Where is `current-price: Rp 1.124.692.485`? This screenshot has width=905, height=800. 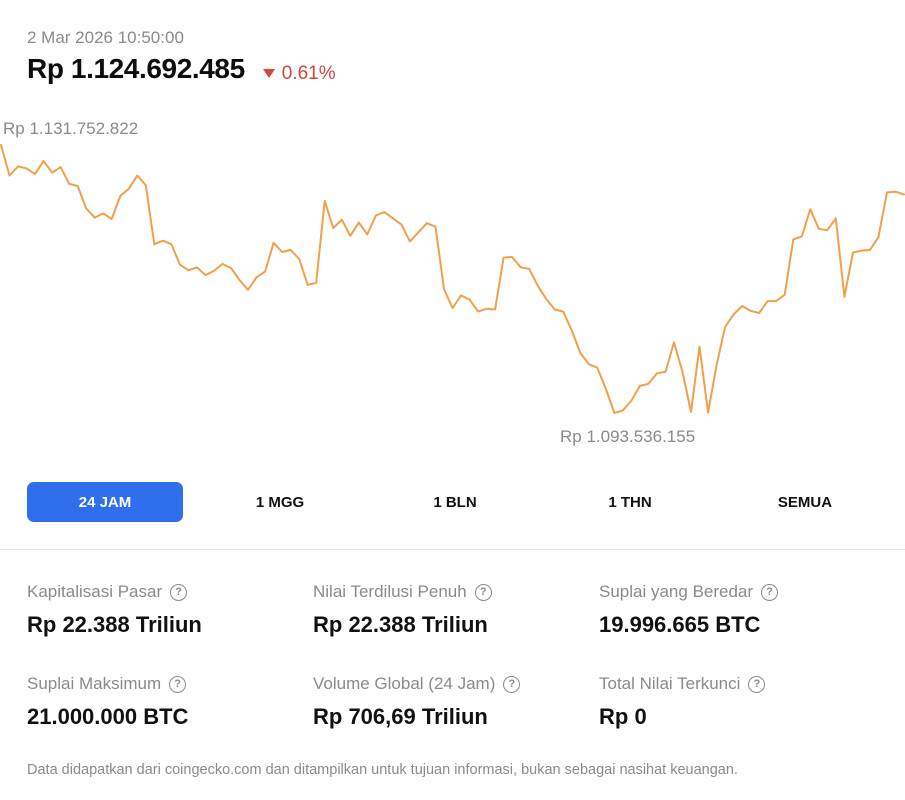
current-price: Rp 1.124.692.485 is located at coordinates (136, 68).